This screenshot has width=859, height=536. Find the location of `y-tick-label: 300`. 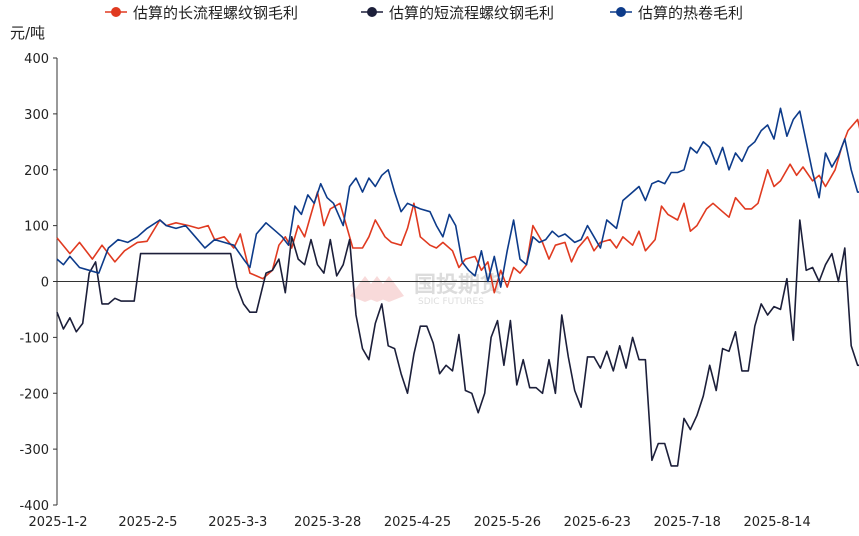

y-tick-label: 300 is located at coordinates (36, 115).